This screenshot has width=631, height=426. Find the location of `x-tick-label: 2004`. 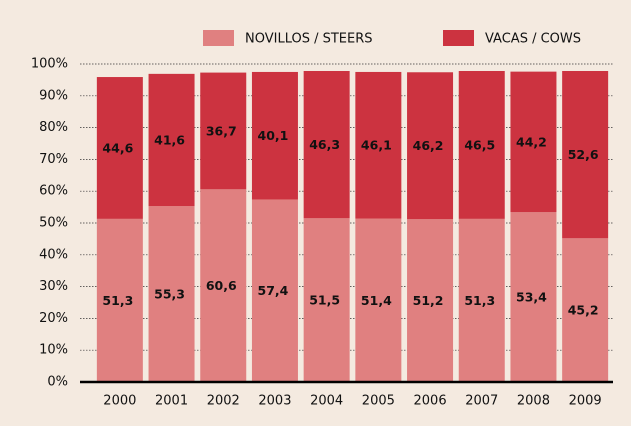

x-tick-label: 2004 is located at coordinates (326, 401).